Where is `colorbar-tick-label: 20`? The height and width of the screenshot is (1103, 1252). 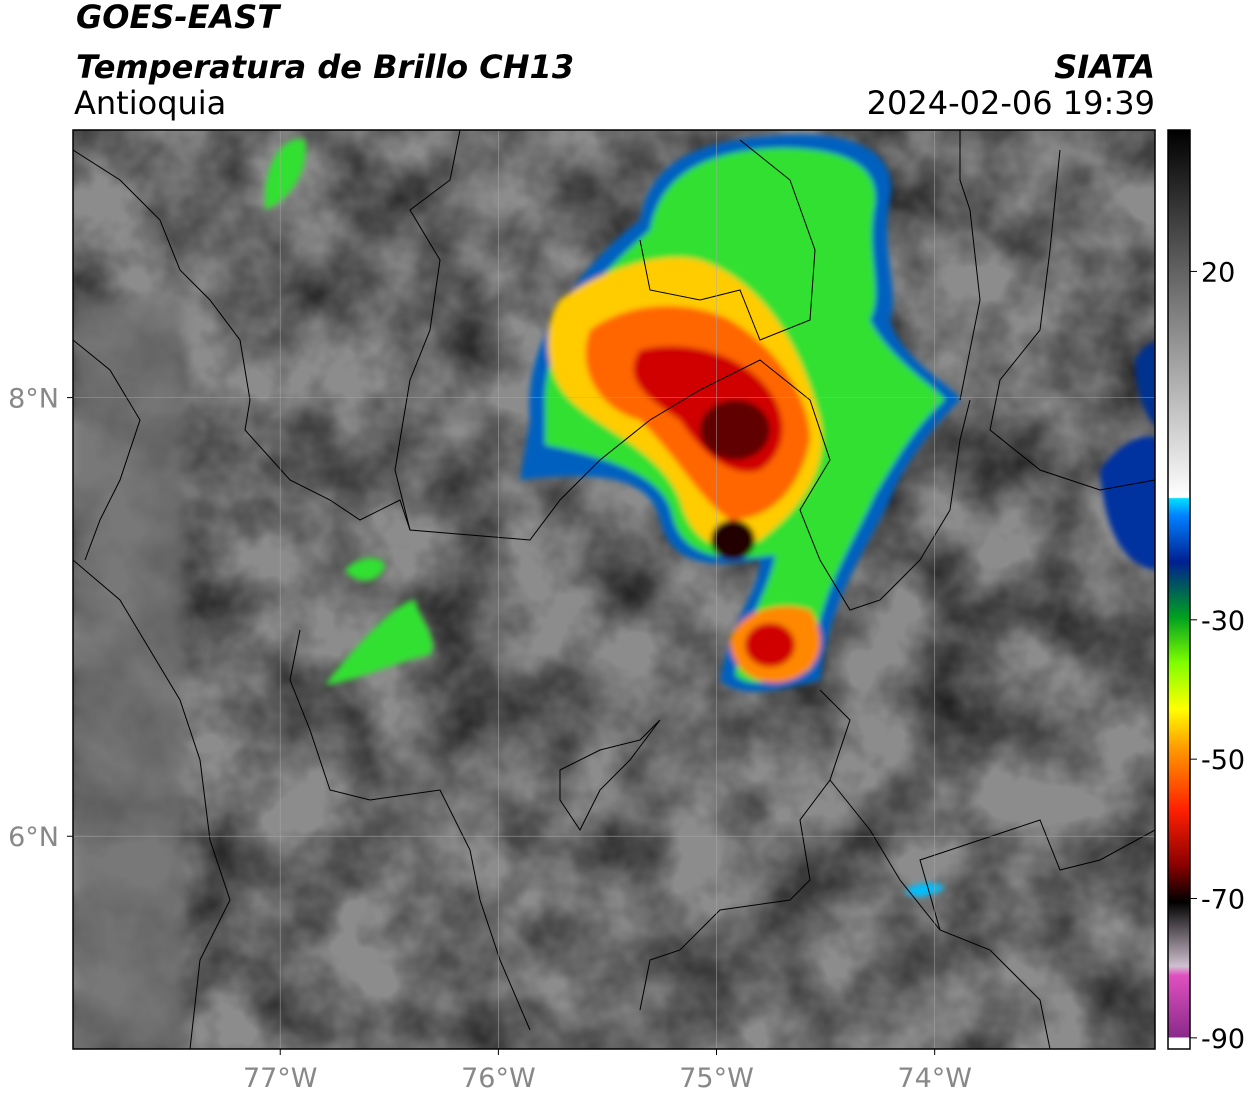 colorbar-tick-label: 20 is located at coordinates (1218, 272).